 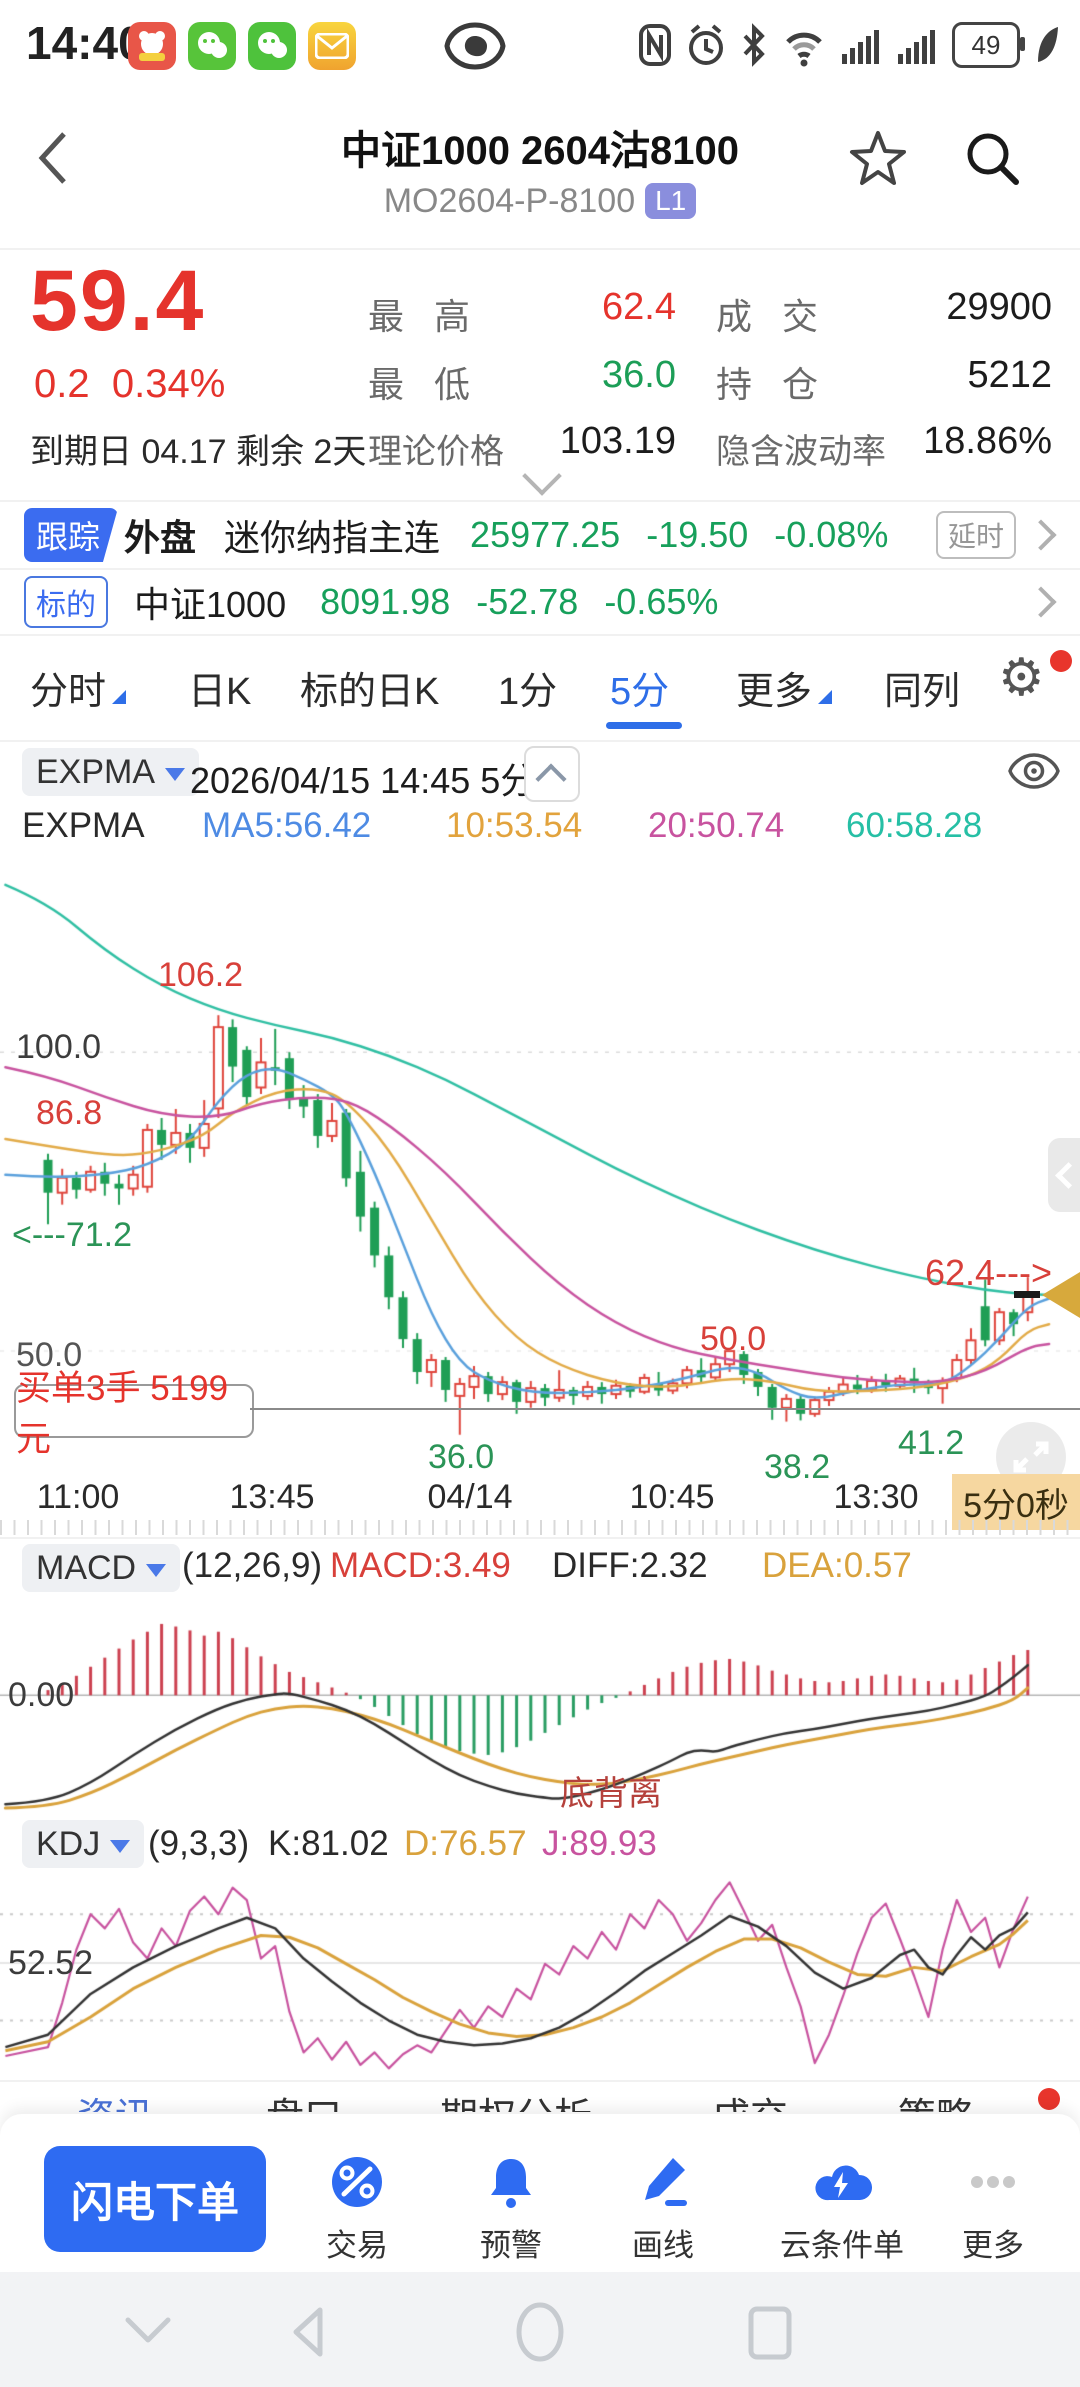 I want to click on contract-code: MO2604-P-8100 L1, so click(x=540, y=201).